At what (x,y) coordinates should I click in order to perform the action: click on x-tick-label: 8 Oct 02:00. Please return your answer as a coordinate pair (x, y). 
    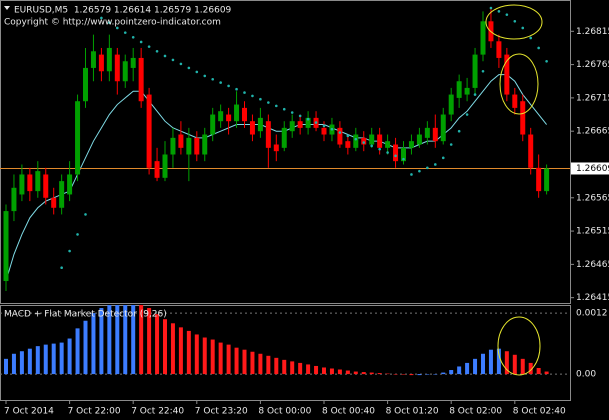
    Looking at the image, I should click on (475, 412).